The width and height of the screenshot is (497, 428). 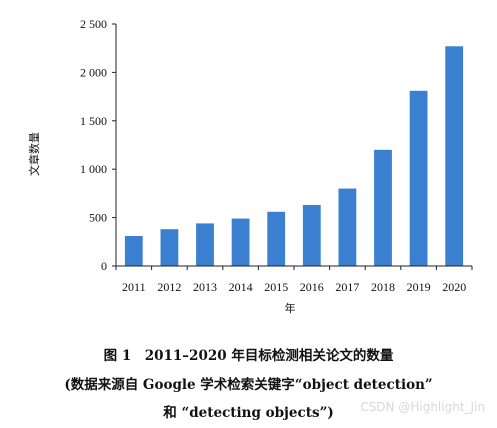 What do you see at coordinates (34, 154) in the screenshot?
I see `y-axis-title: 文章数量` at bounding box center [34, 154].